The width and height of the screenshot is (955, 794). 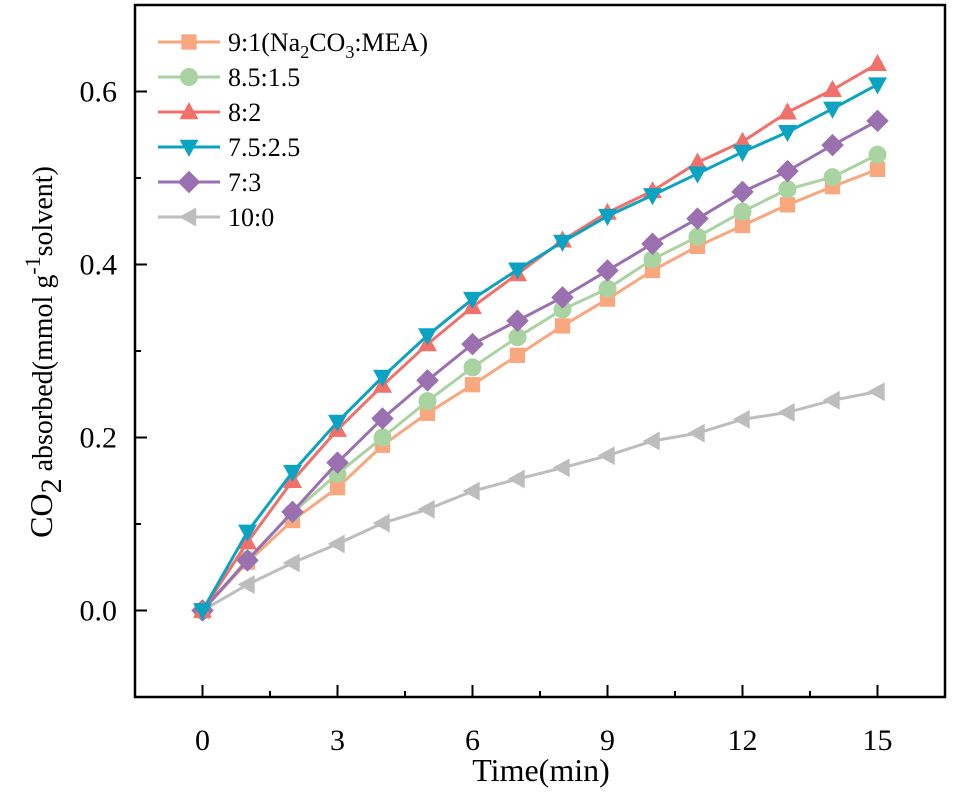 What do you see at coordinates (251, 217) in the screenshot?
I see `legend-label: 10:0` at bounding box center [251, 217].